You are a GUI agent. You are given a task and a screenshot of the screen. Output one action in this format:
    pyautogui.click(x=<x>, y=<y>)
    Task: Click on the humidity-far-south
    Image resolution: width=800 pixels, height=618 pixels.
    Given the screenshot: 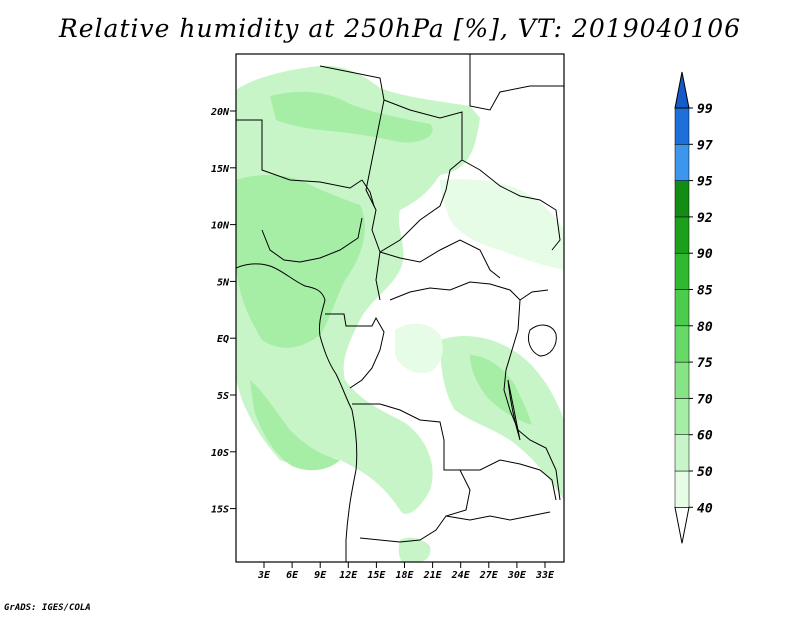 What is the action you would take?
    pyautogui.click(x=414, y=549)
    